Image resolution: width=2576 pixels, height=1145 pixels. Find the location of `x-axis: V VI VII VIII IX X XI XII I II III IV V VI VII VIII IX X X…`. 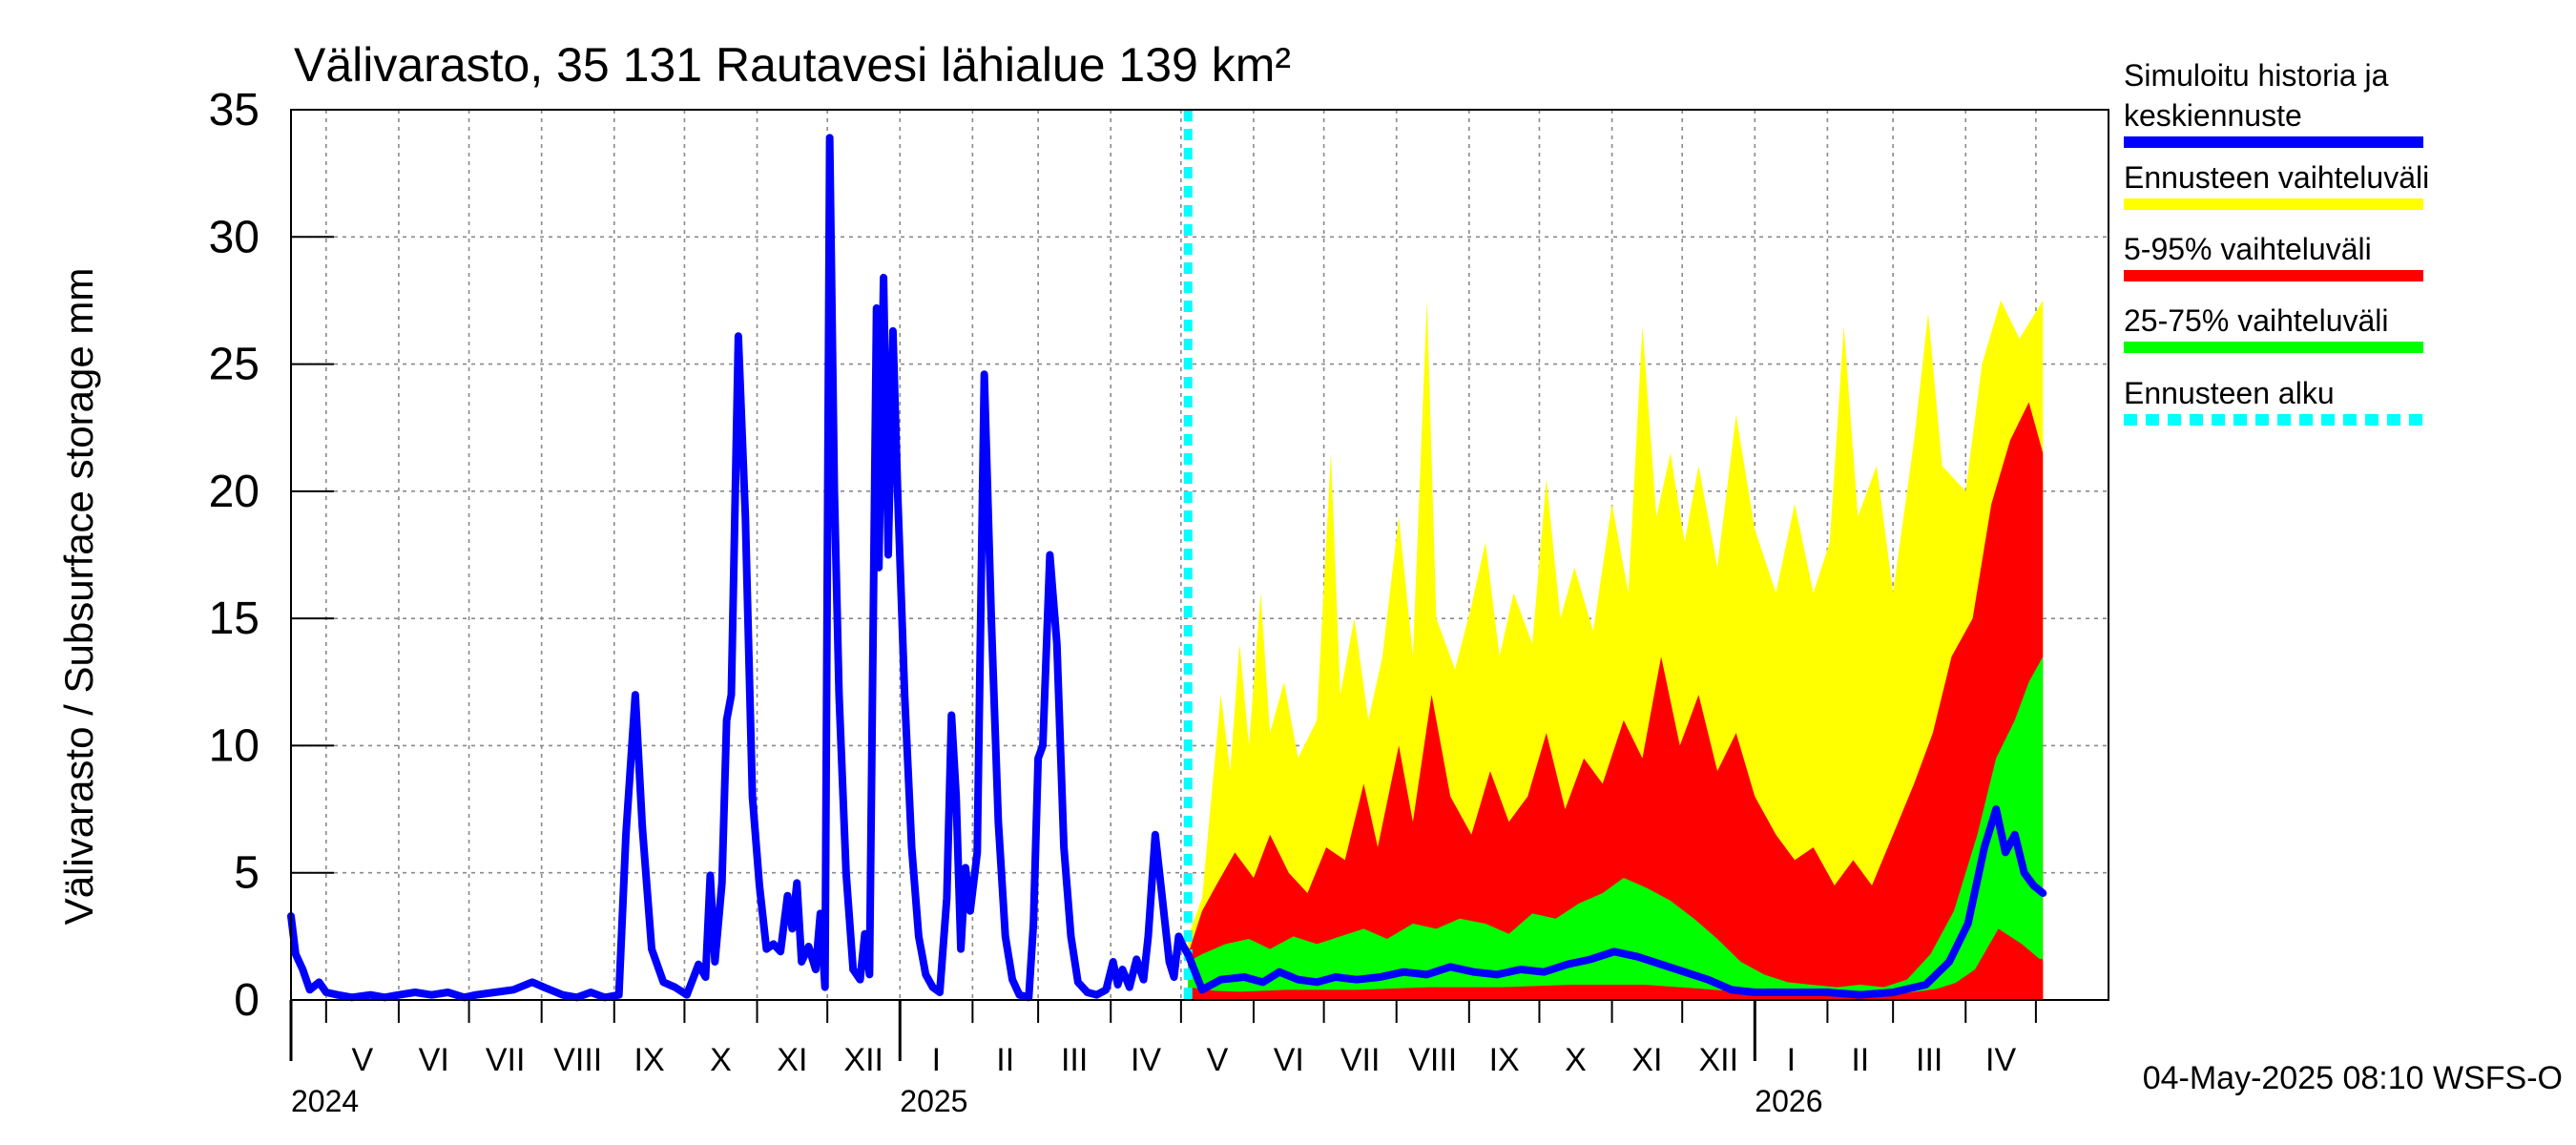

x-axis: V VI VII VIII IX X XI XII I II III IV V VI VII VIII IX X X… is located at coordinates (1163, 1059).